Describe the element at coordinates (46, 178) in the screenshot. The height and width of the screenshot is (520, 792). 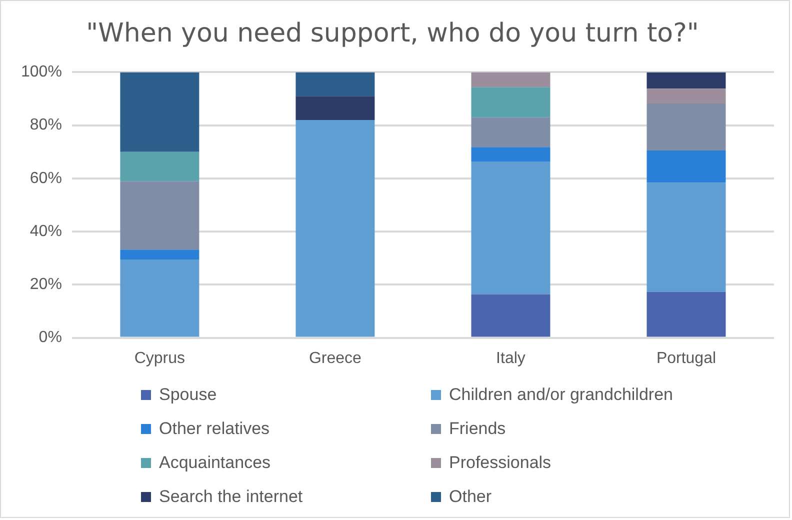
I see `y-tick-label: 60%` at that location.